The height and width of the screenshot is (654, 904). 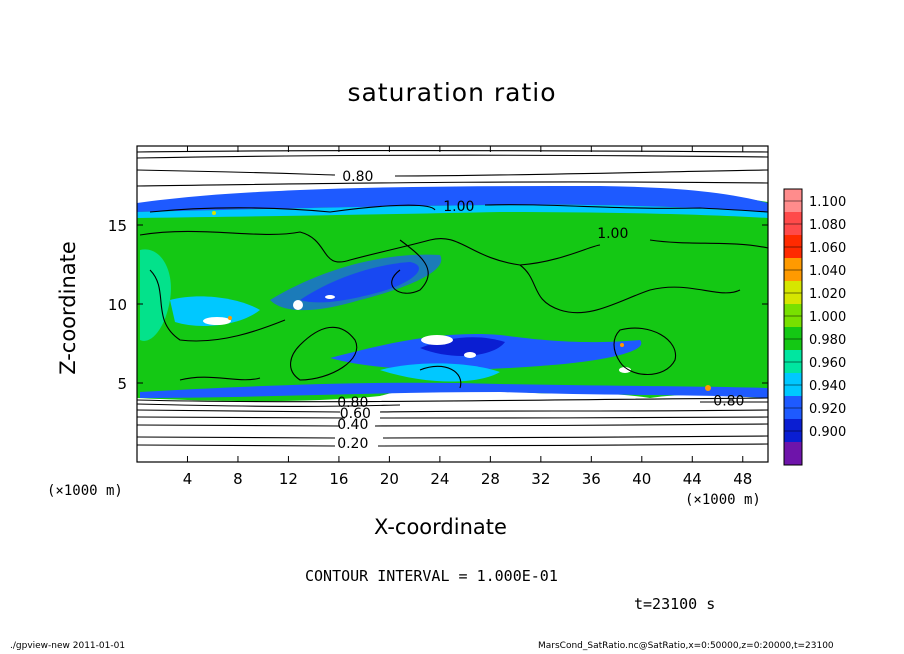 What do you see at coordinates (117, 226) in the screenshot?
I see `y-tick-label: 15` at bounding box center [117, 226].